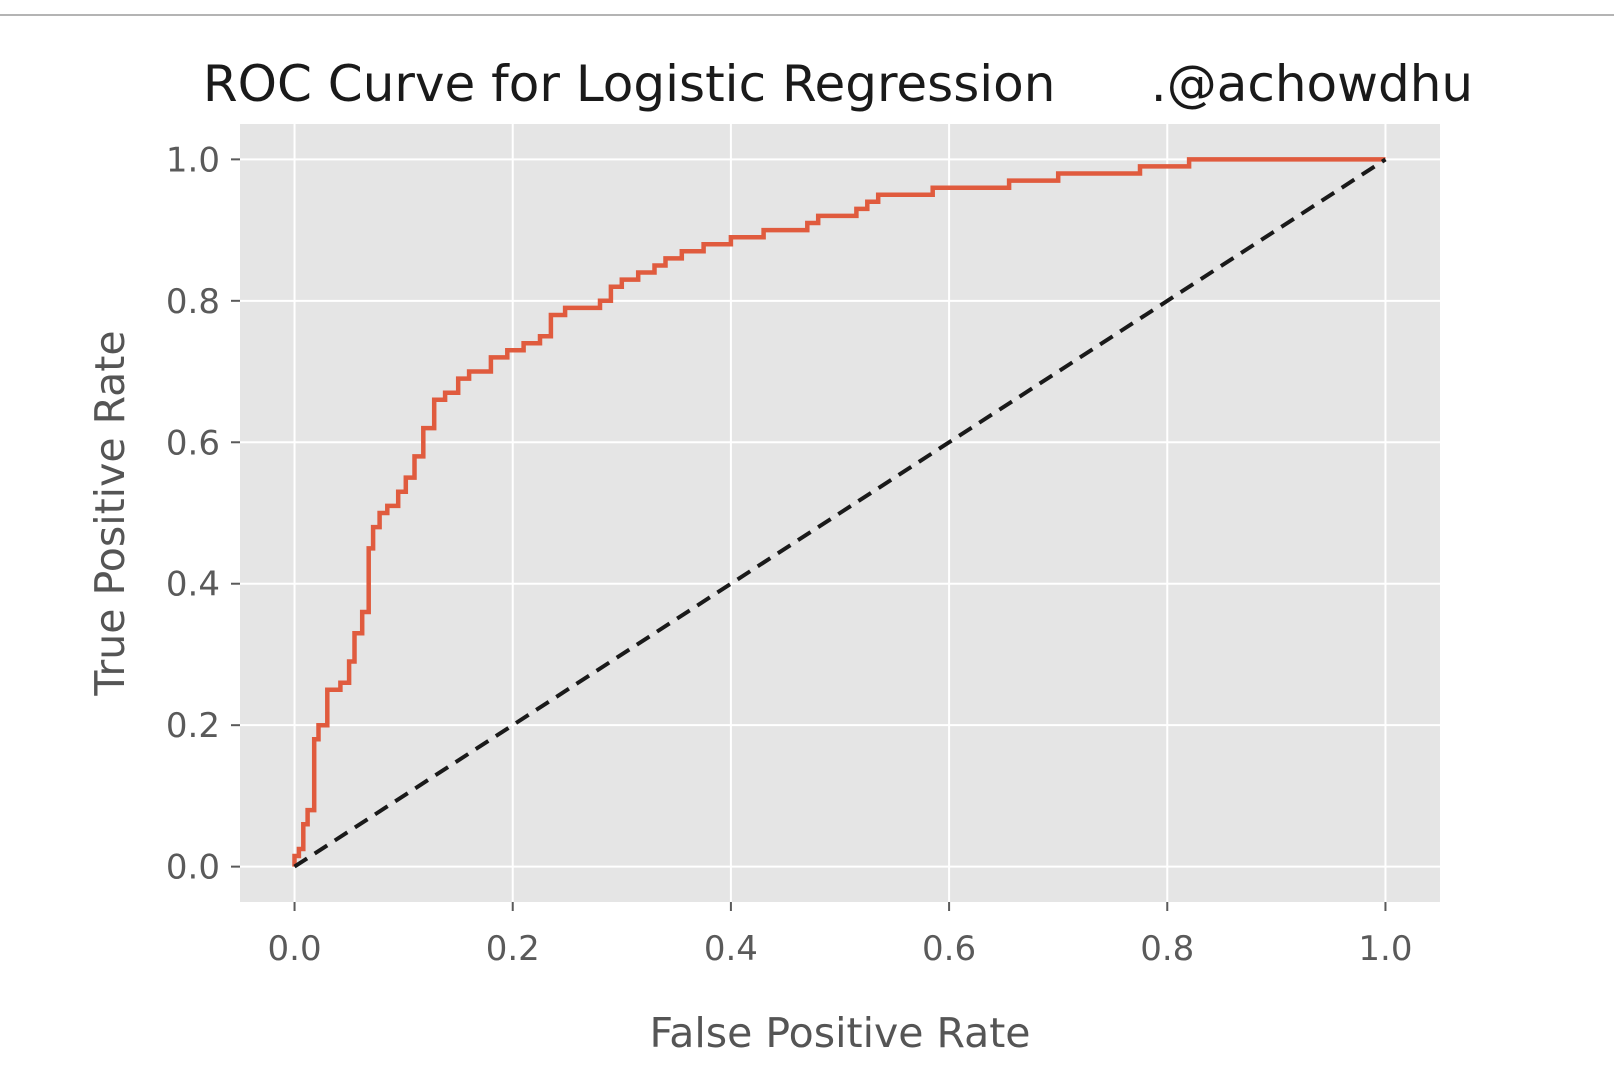 Image resolution: width=1614 pixels, height=1086 pixels. Describe the element at coordinates (513, 949) in the screenshot. I see `x-tick-label: 0.2` at that location.